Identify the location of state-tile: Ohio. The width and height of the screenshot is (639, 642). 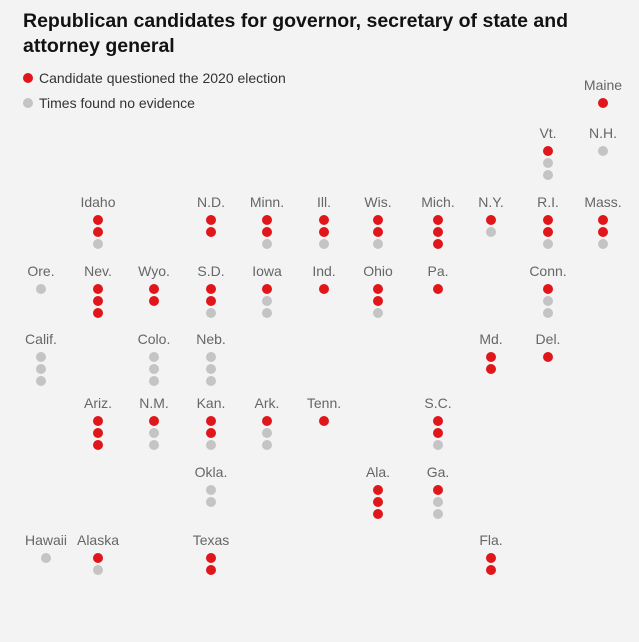
(378, 291).